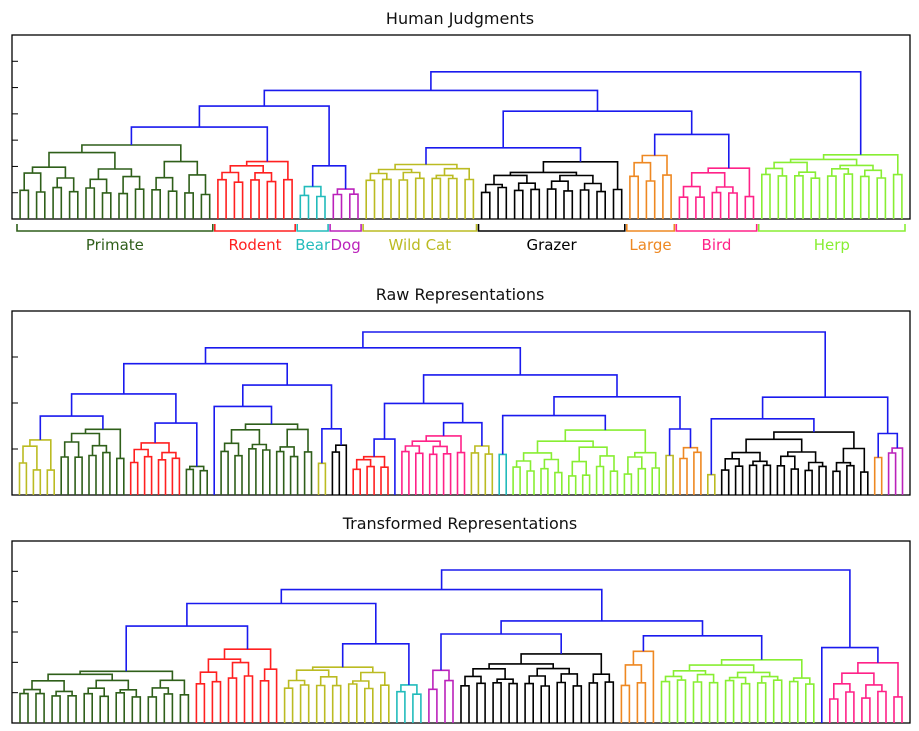 The height and width of the screenshot is (731, 919). Describe the element at coordinates (345, 245) in the screenshot. I see `group-label: Dog` at that location.